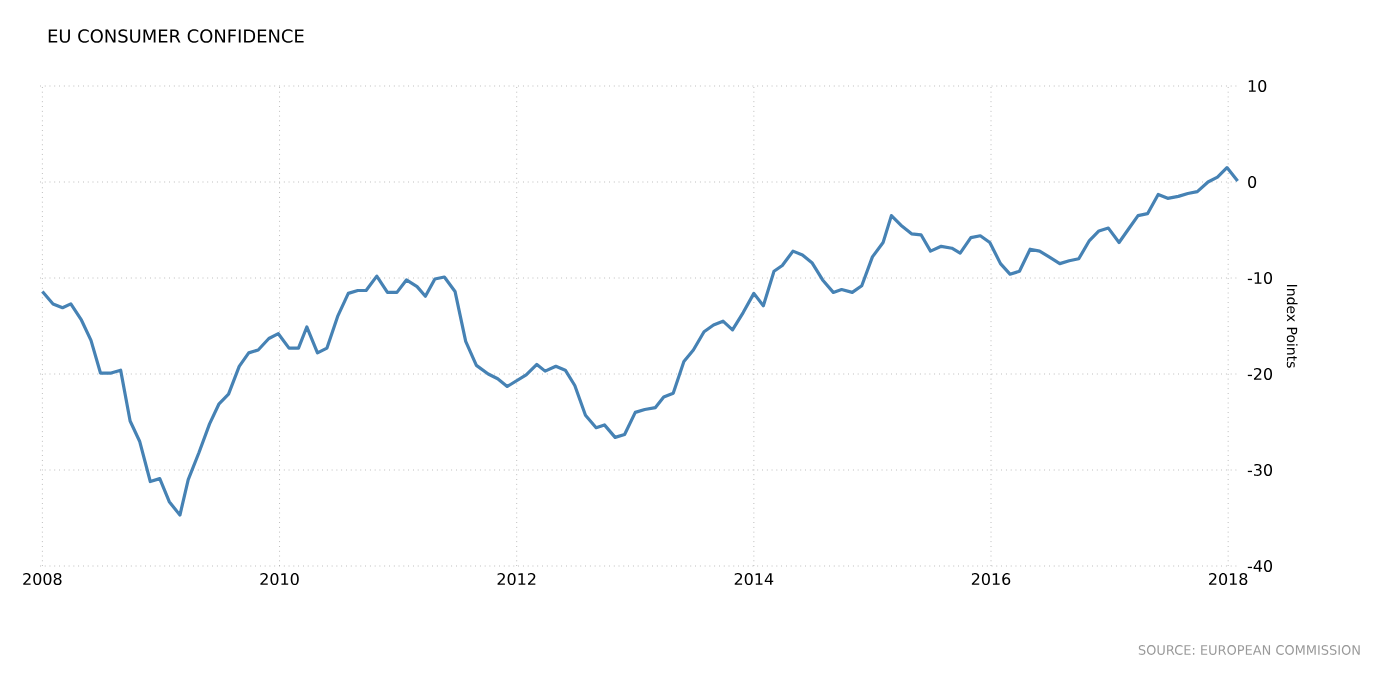 The height and width of the screenshot is (686, 1392). I want to click on chart-title: EU CONSUMER CONFIDENCE, so click(176, 36).